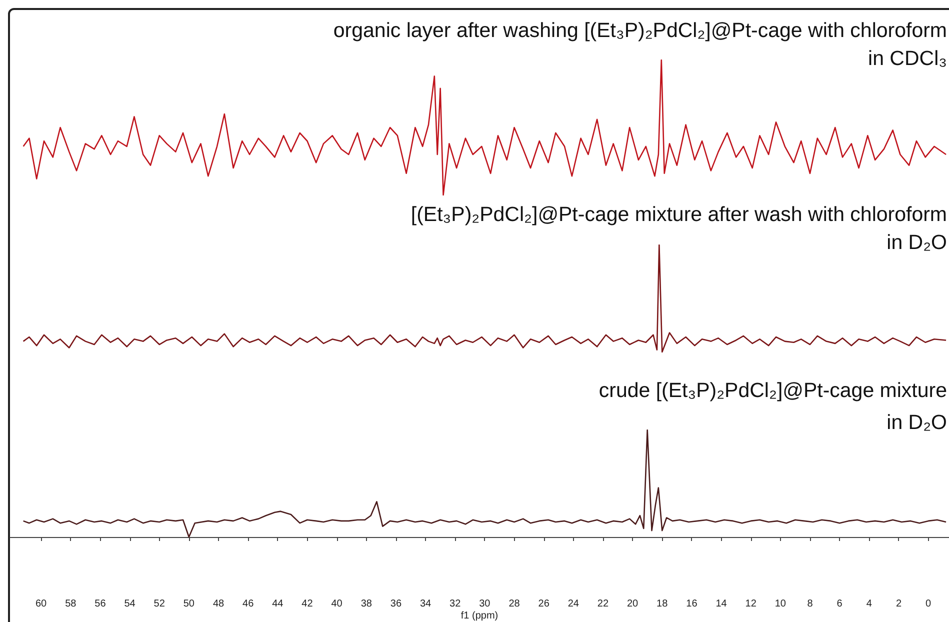 This screenshot has width=949, height=622. I want to click on x-tick-label: 6, so click(839, 604).